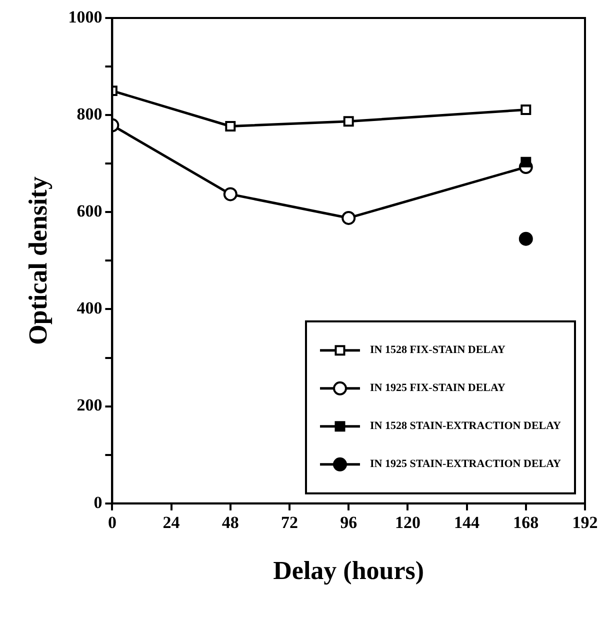  What do you see at coordinates (348, 571) in the screenshot?
I see `x-axis-title: Delay (hours)` at bounding box center [348, 571].